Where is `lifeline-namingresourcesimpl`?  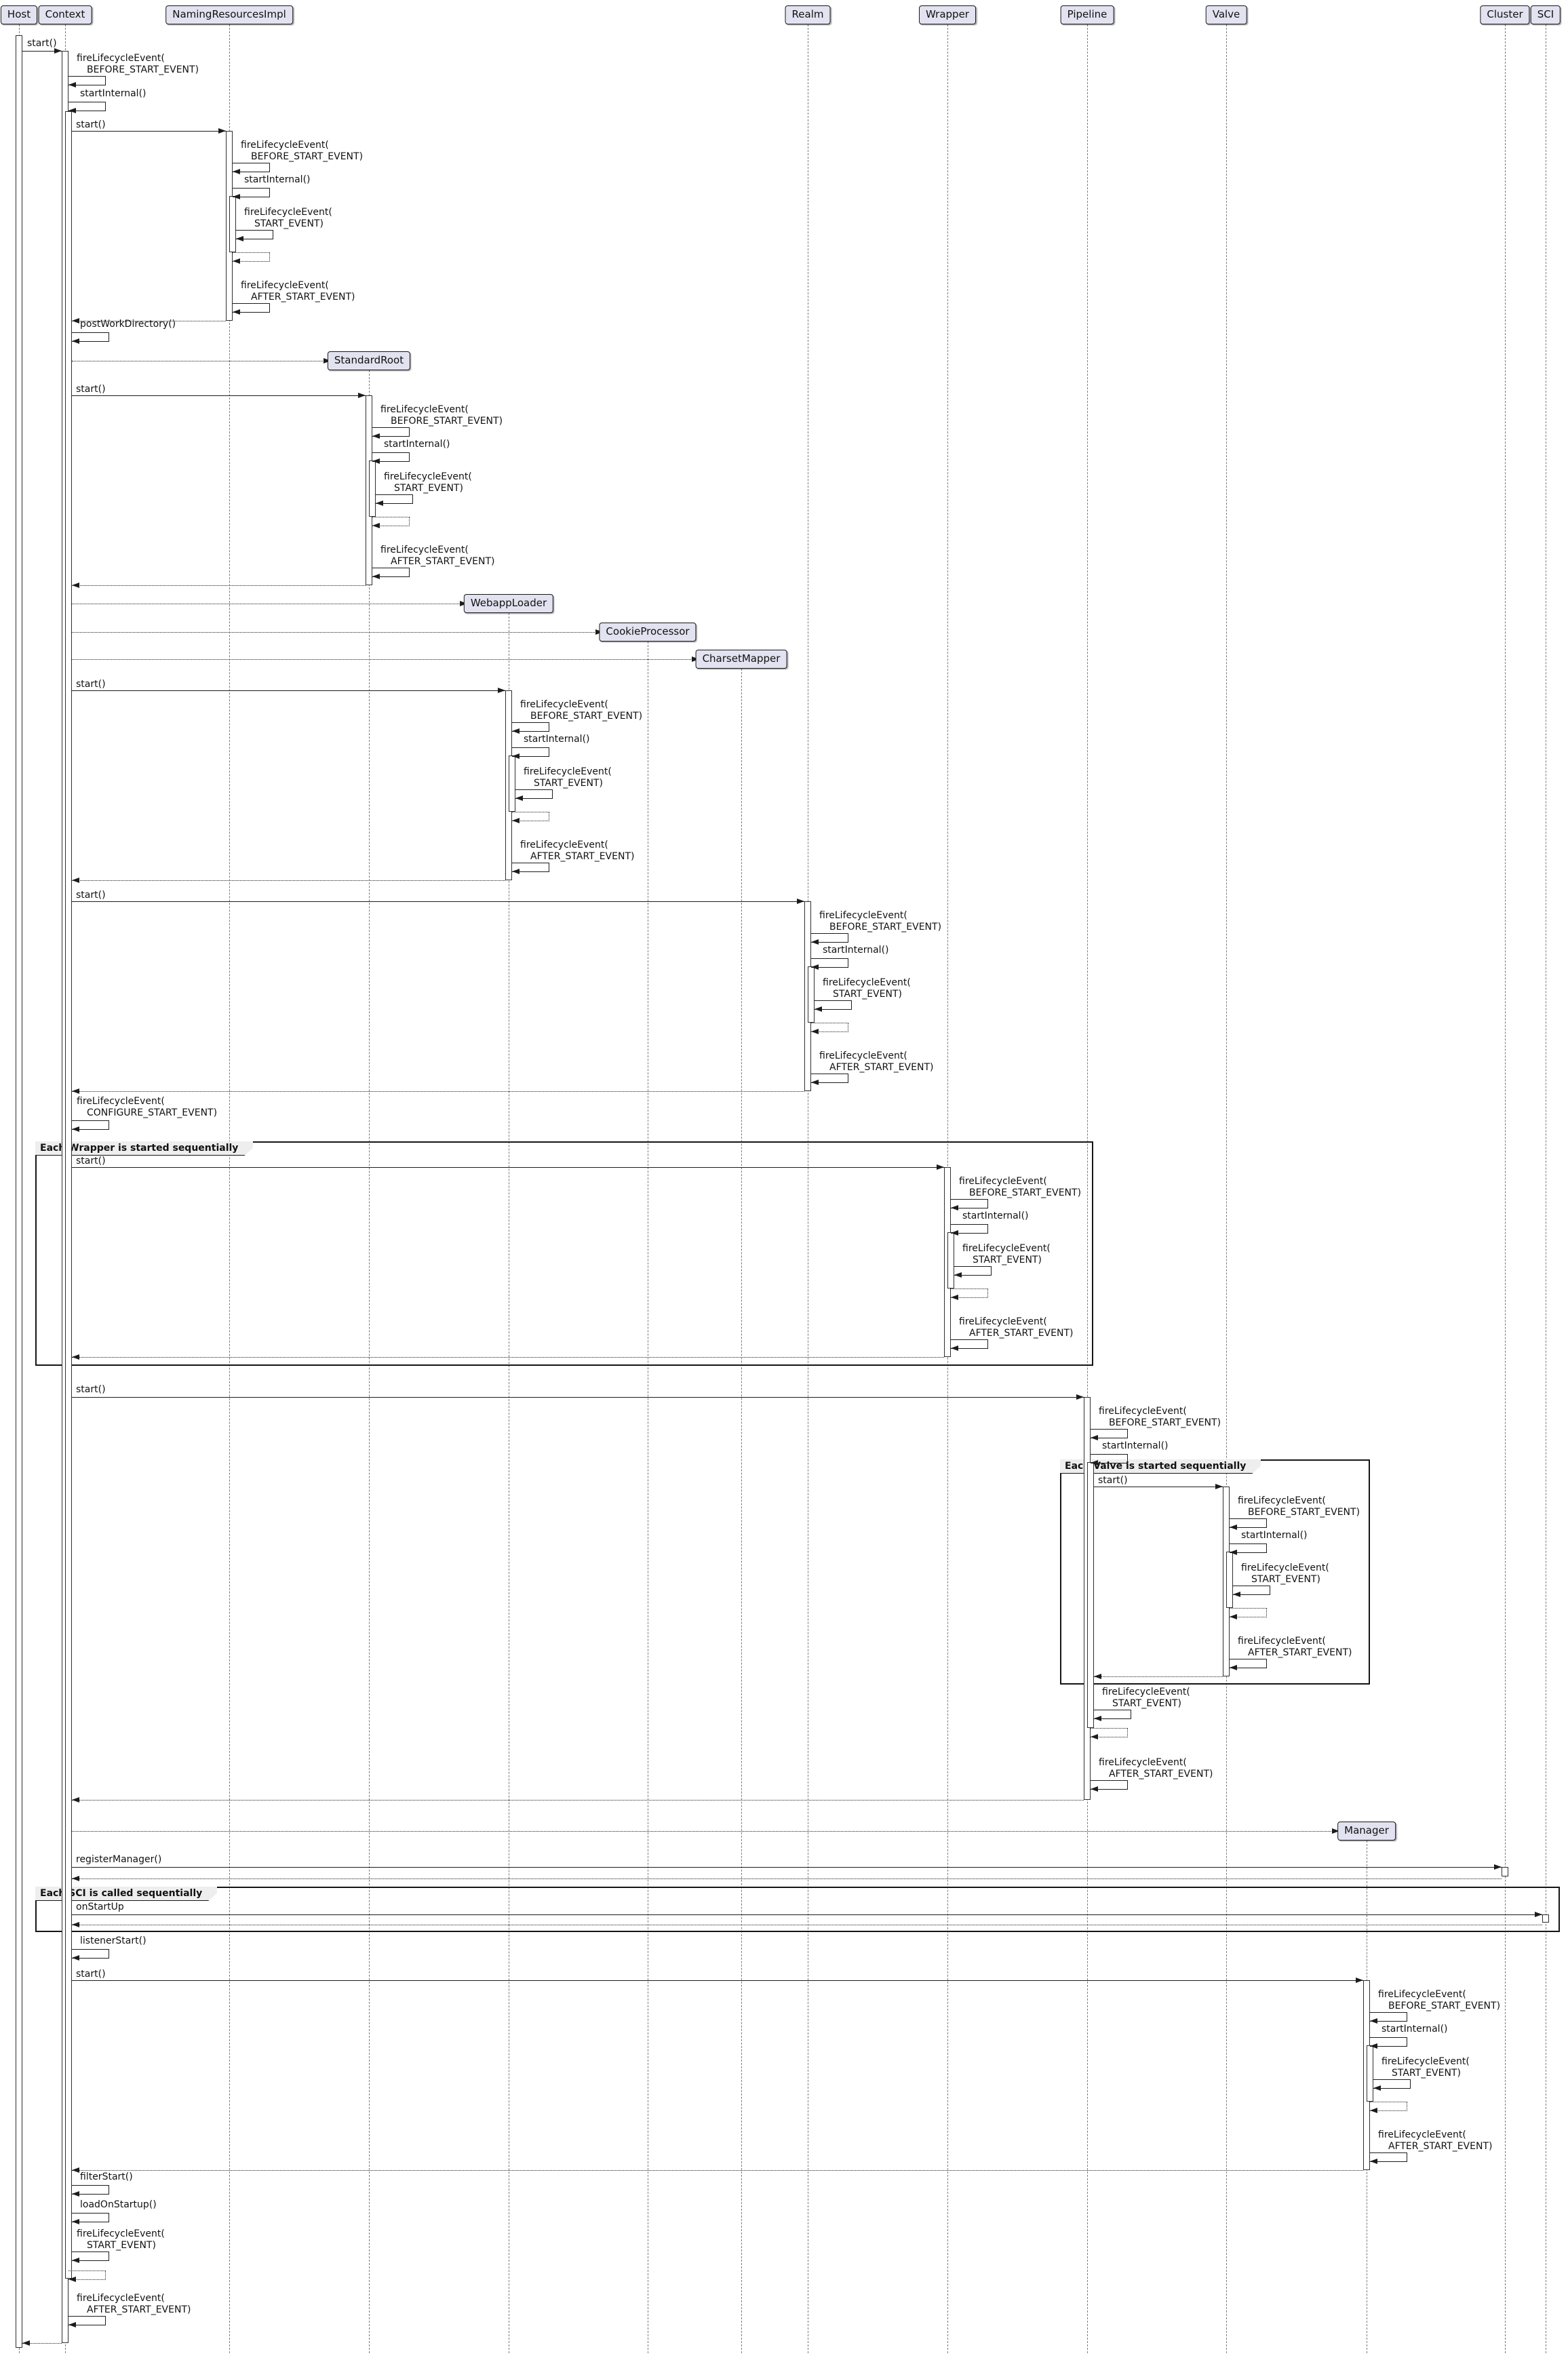 lifeline-namingresourcesimpl is located at coordinates (229, 1188).